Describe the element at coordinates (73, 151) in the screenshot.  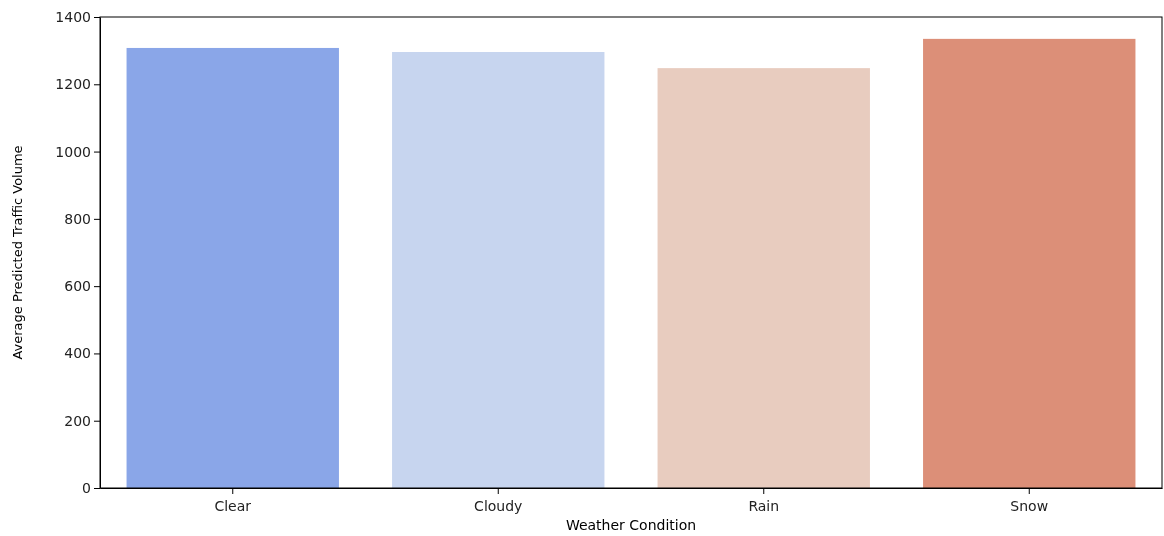
I see `y-tick-label: 1000` at that location.